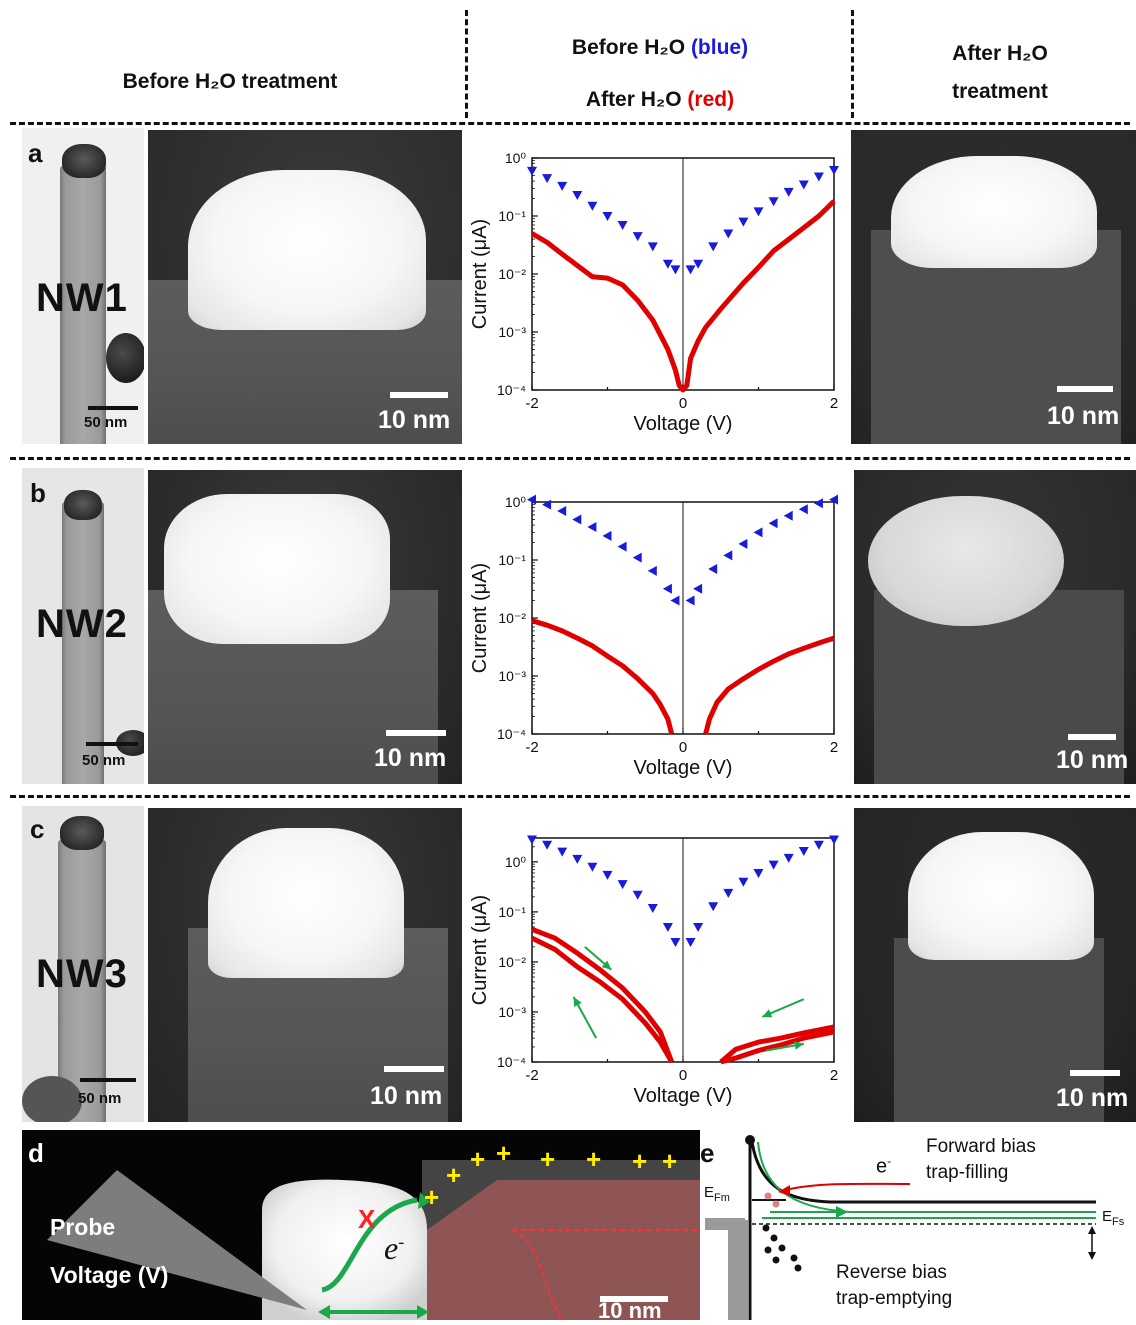  What do you see at coordinates (424, 1200) in the screenshot?
I see `electron-arrowhead` at bounding box center [424, 1200].